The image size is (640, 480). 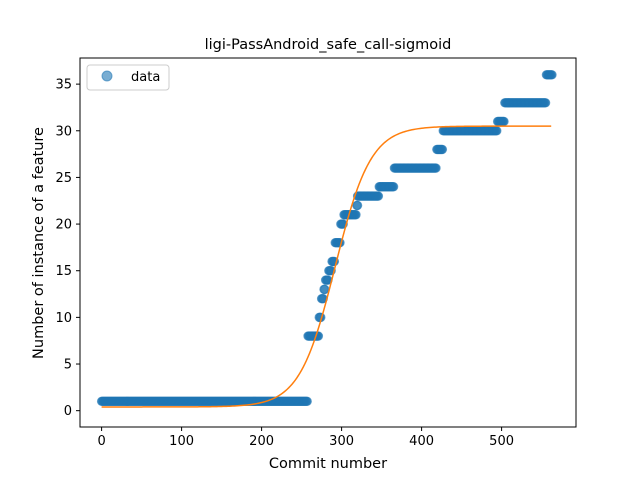 I want to click on x-axis: 0 100 200 300 400 500, so click(x=305, y=438).